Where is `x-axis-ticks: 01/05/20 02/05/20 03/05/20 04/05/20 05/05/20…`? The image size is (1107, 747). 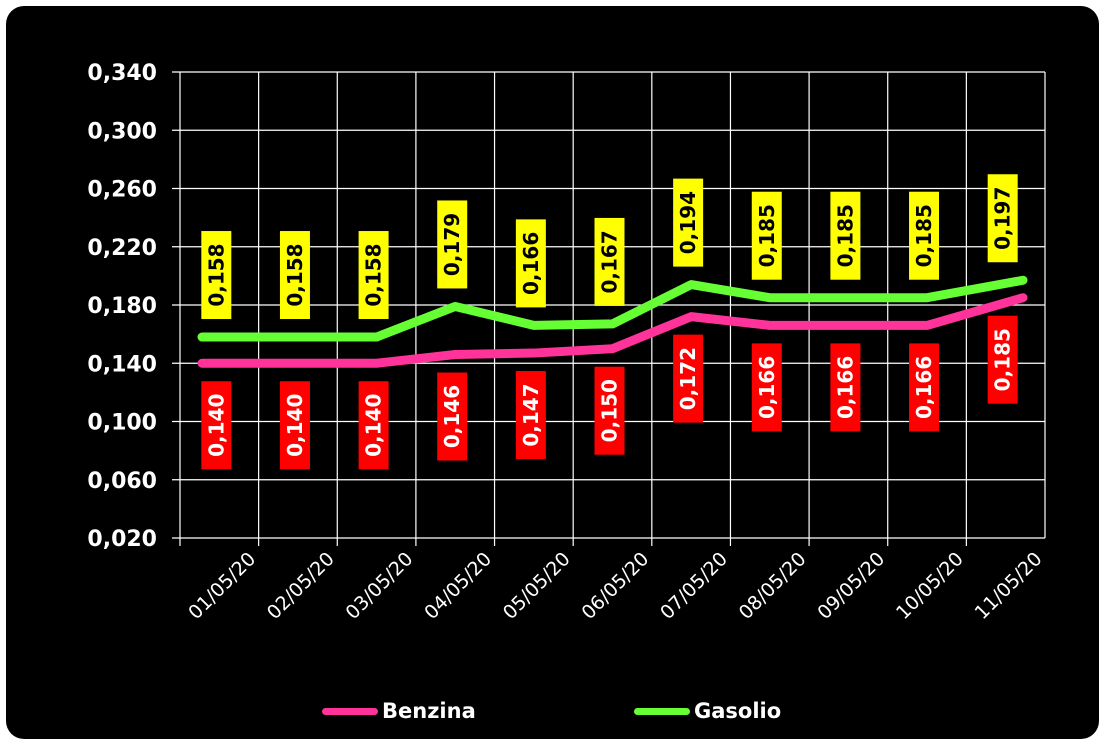
x-axis-ticks: 01/05/20 02/05/20 03/05/20 04/05/20 05/05/20… is located at coordinates (615, 586).